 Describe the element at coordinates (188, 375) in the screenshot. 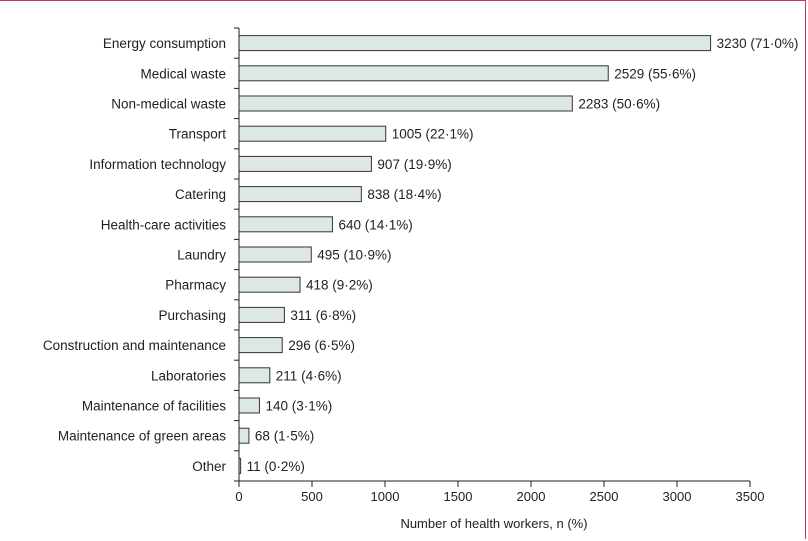

I see `category-label: Laboratories` at that location.